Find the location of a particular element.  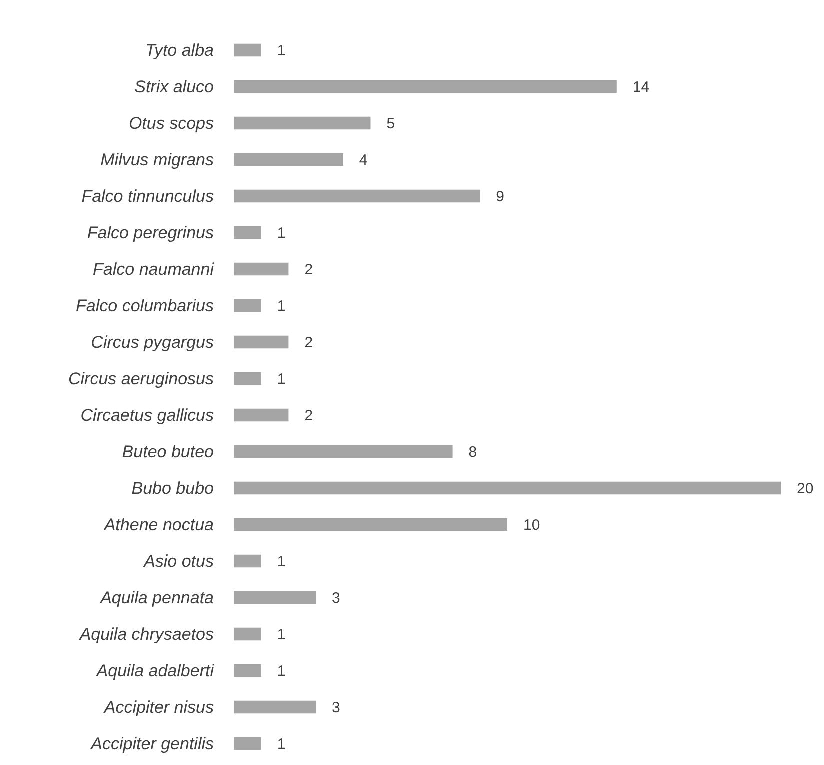

y-tick-label: Accipiter gentilis is located at coordinates (152, 744).